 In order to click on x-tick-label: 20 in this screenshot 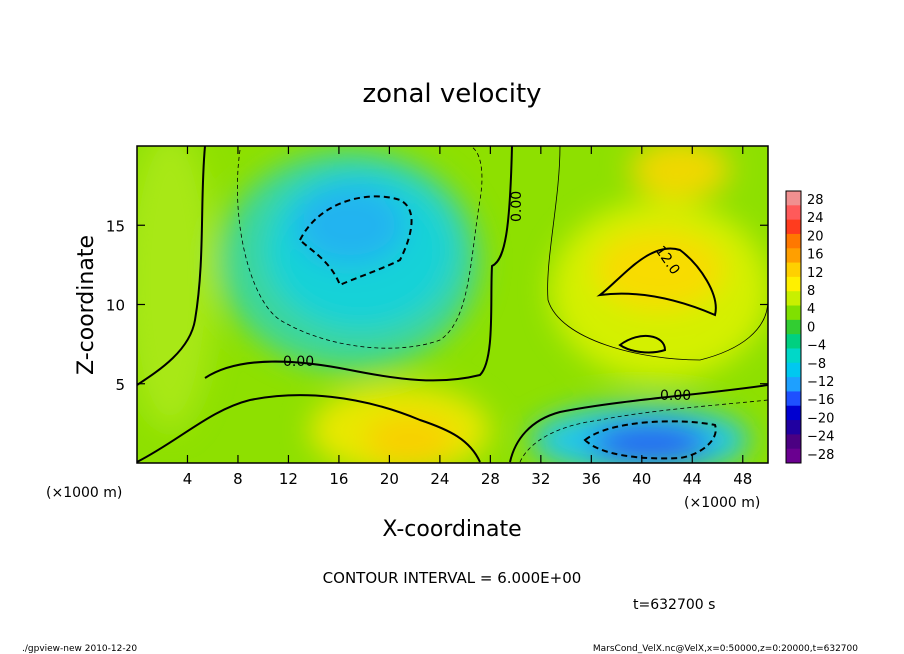, I will do `click(389, 479)`.